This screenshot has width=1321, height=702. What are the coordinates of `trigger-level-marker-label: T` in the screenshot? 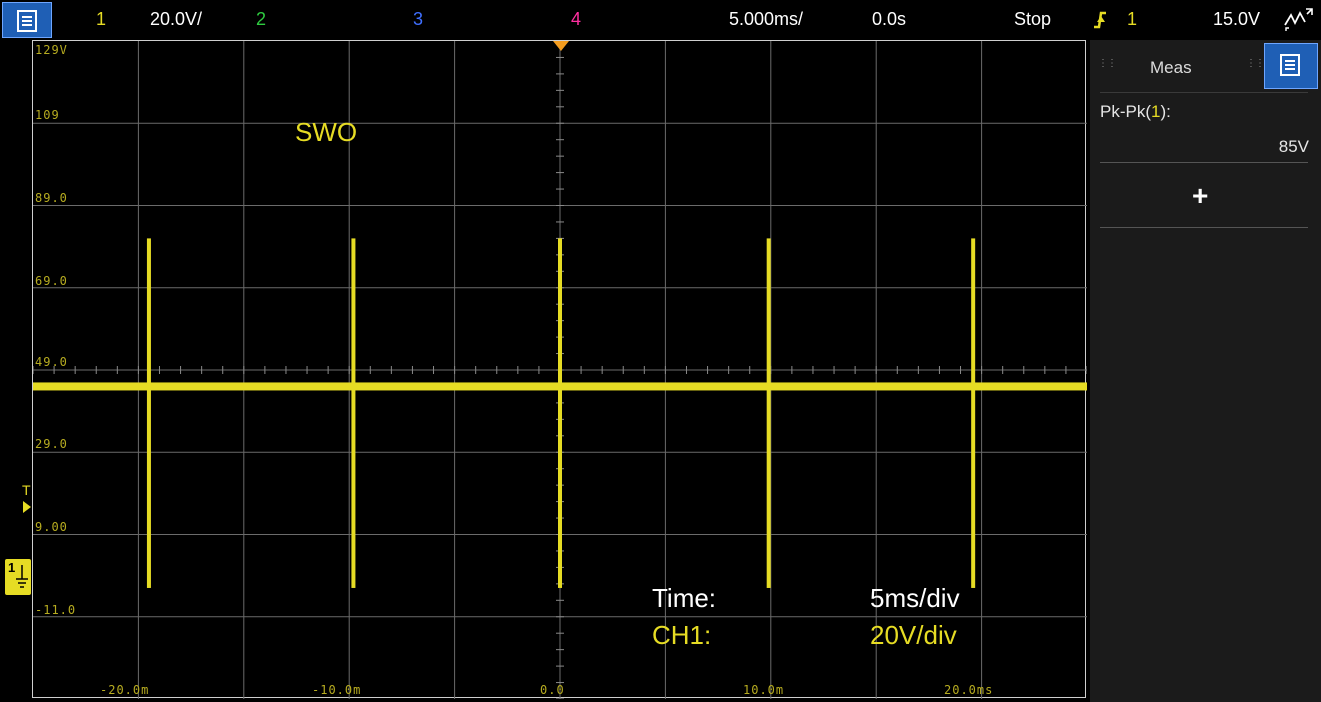 It's located at (26, 490).